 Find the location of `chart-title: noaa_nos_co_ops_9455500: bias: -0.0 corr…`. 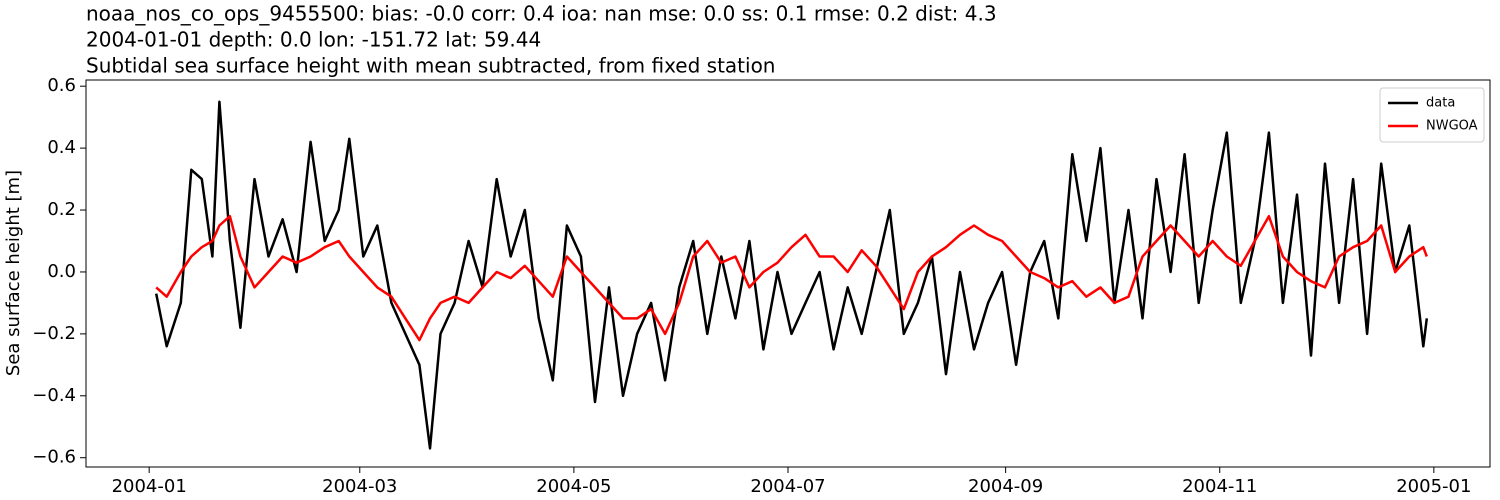

chart-title: noaa_nos_co_ops_9455500: bias: -0.0 corr… is located at coordinates (541, 14).